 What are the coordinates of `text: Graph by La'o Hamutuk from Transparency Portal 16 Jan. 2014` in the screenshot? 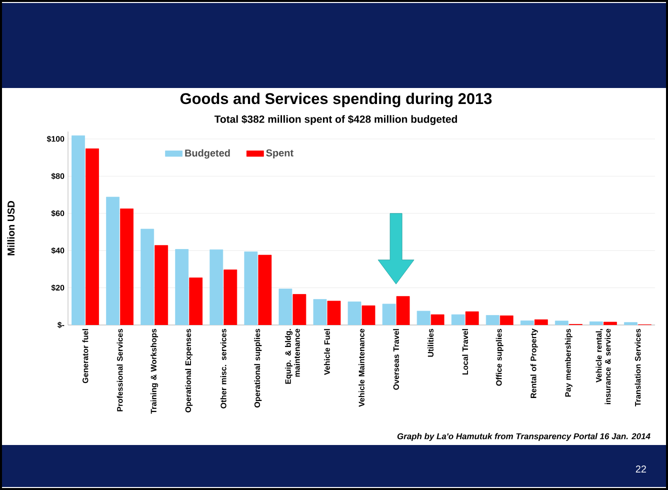 It's located at (523, 437).